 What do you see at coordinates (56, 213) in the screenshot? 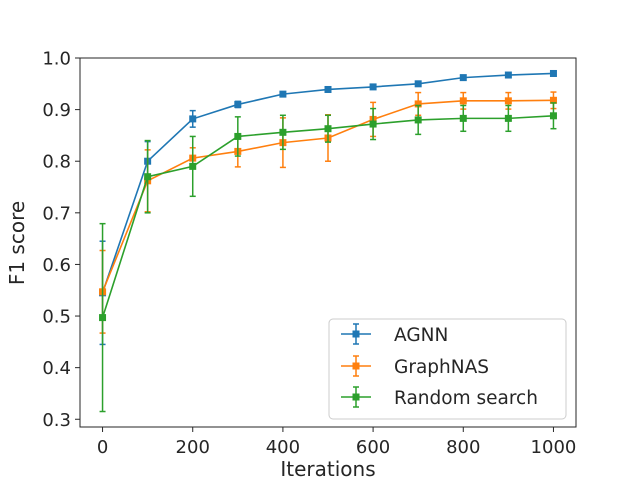
I see `y-tick-label: 0.7` at bounding box center [56, 213].